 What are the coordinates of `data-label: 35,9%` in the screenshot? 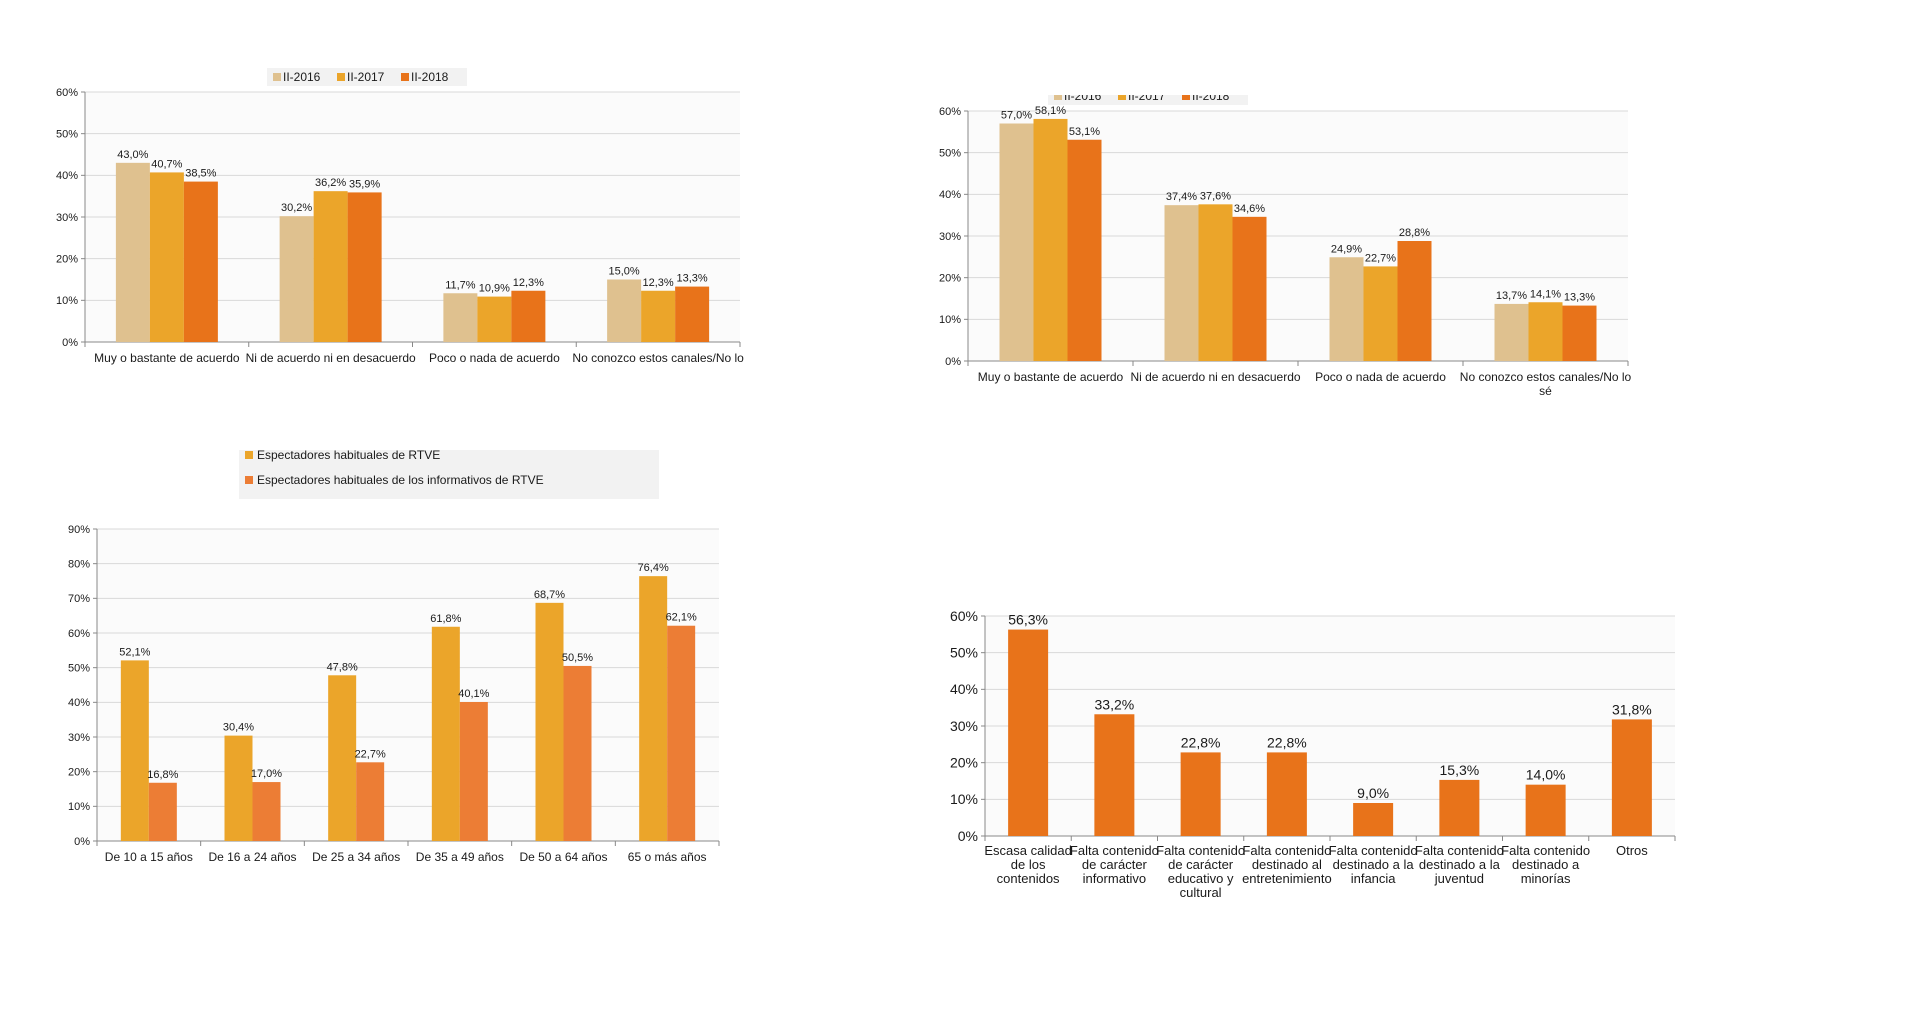 It's located at (364, 184).